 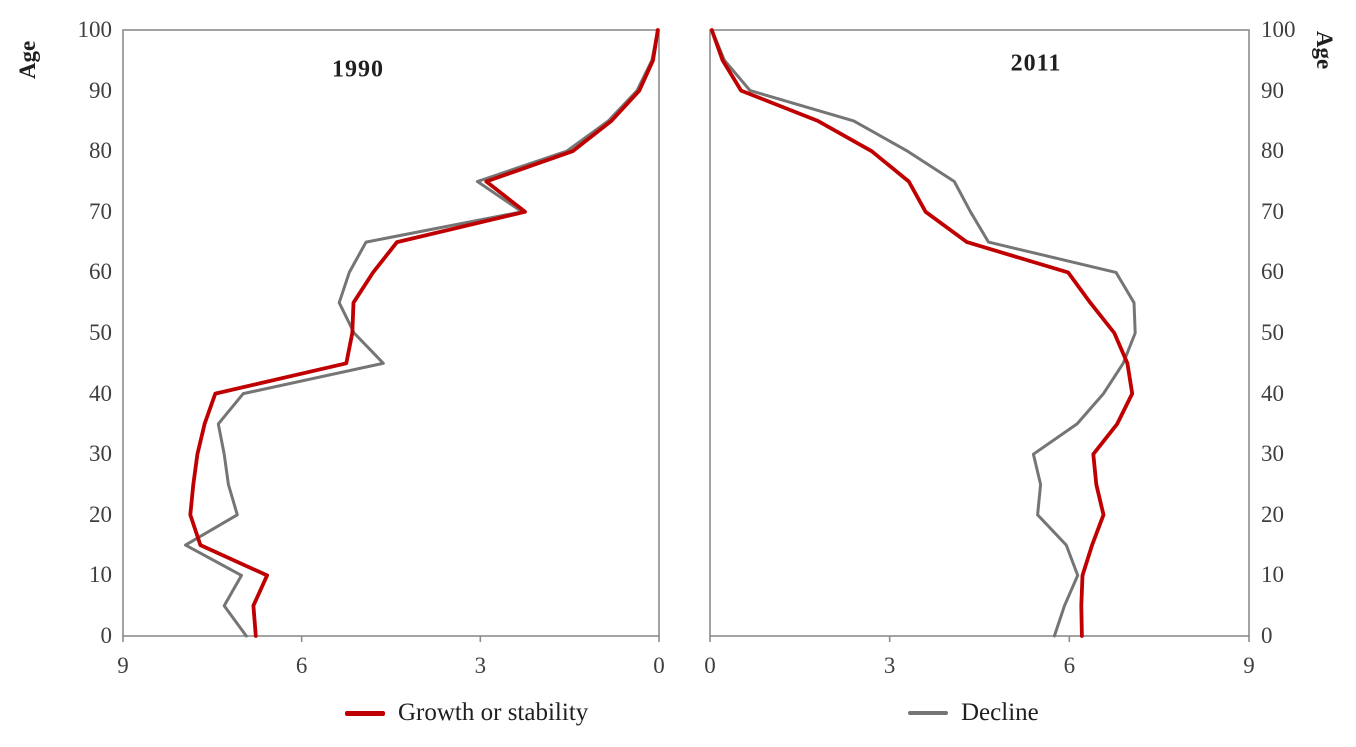 I want to click on y-axis-title-right: Age, so click(x=1324, y=50).